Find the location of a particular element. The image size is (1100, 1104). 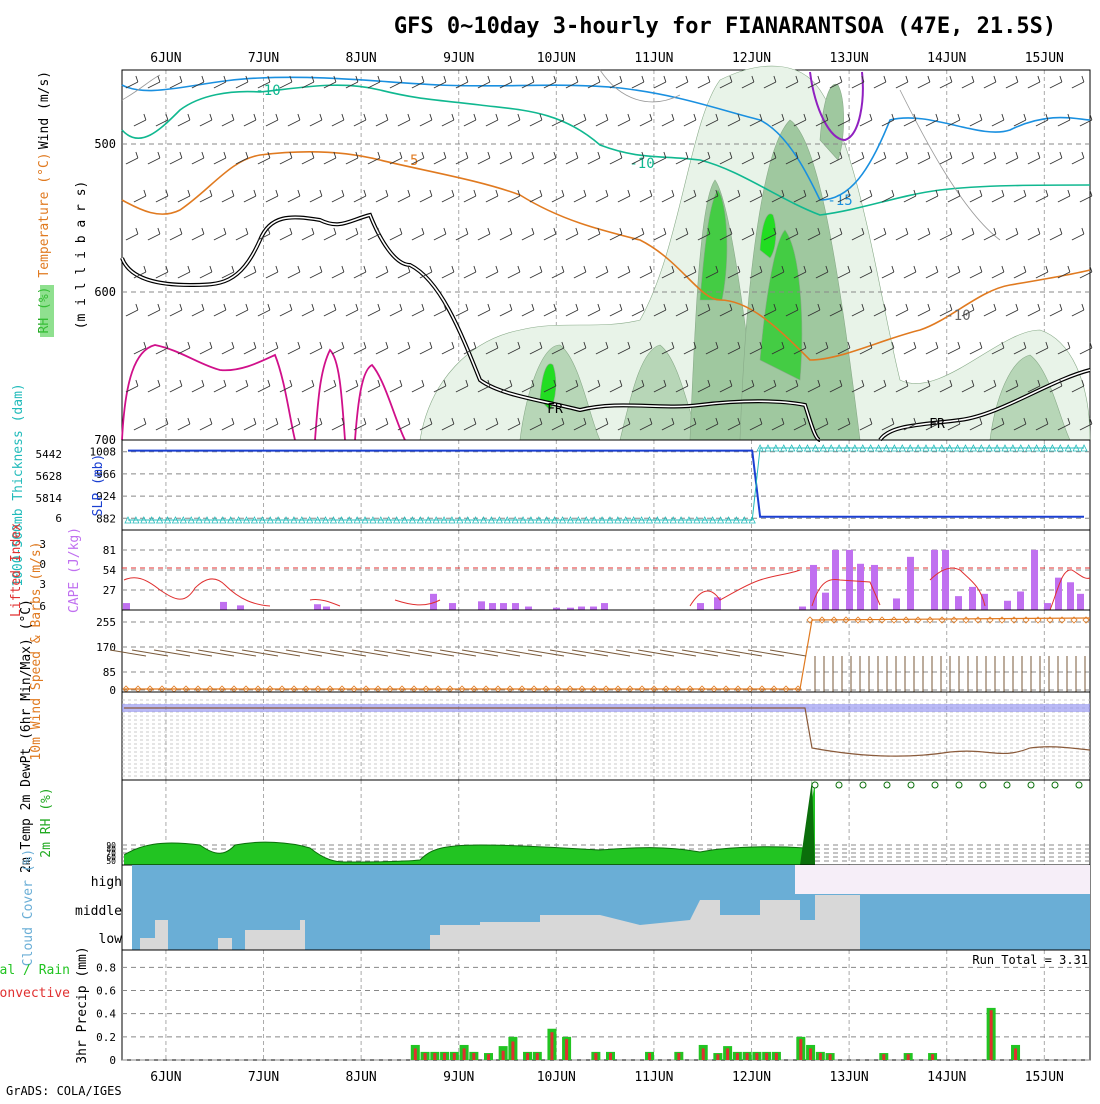

top-date-label: 6JUN is located at coordinates (165, 58).